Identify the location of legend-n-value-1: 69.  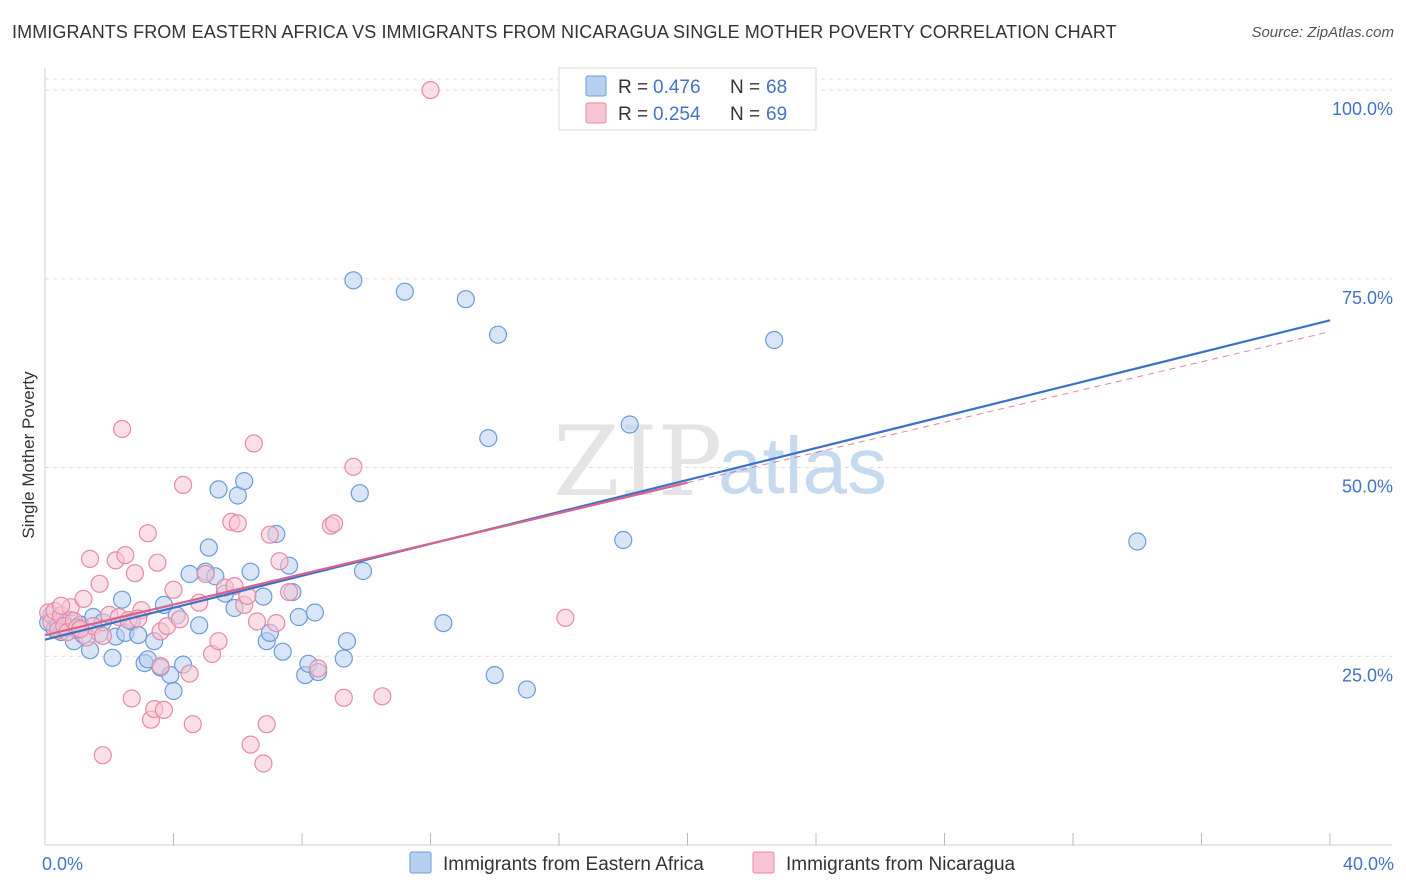
(776, 114).